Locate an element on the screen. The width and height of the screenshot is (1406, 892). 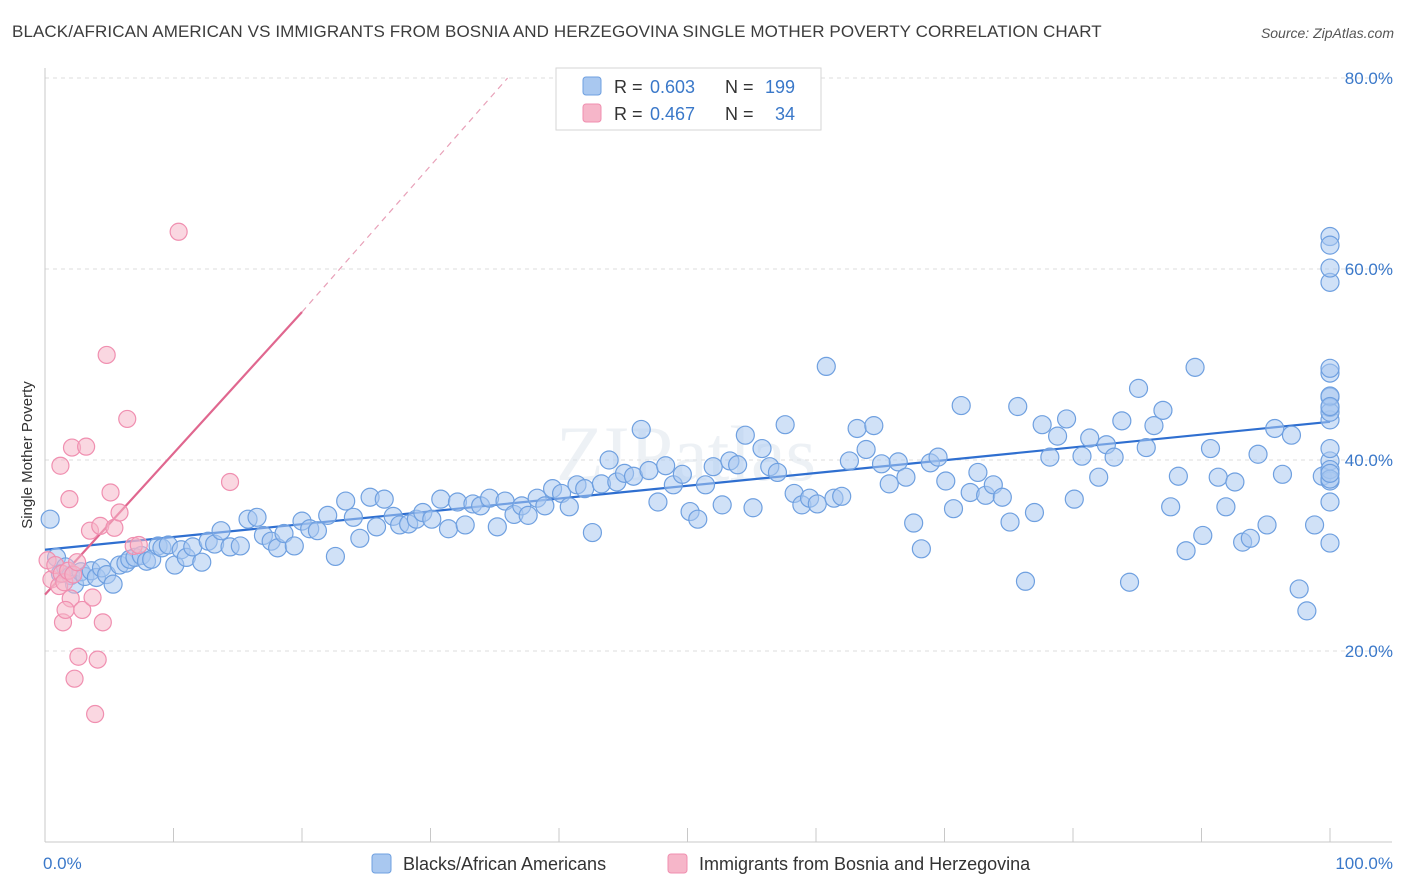
x-tick-labels: 0.0% 100.0% is located at coordinates (718, 863).